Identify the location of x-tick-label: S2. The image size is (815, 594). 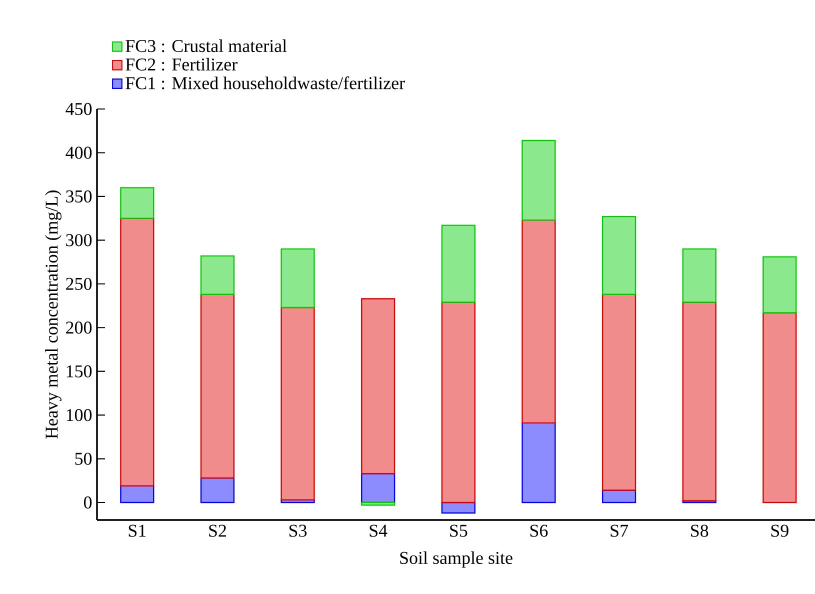
(217, 530).